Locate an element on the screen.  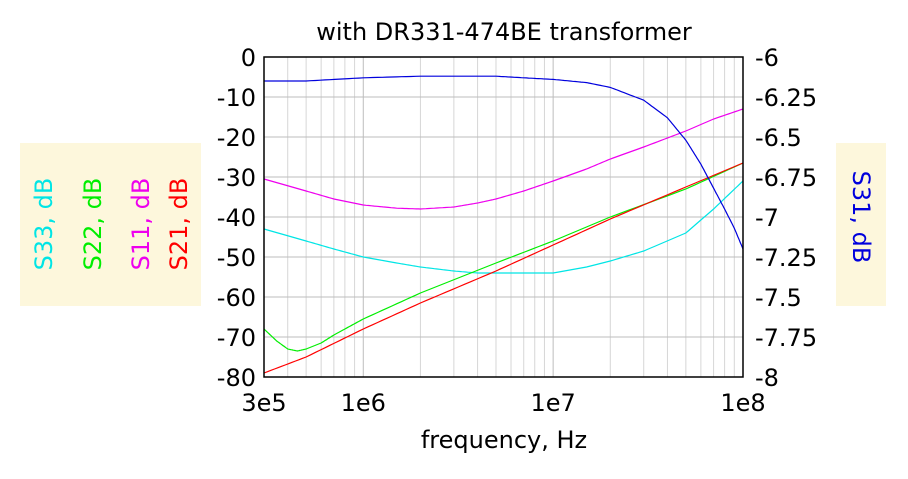
left-axis-tick-label: -50 is located at coordinates (236, 258).